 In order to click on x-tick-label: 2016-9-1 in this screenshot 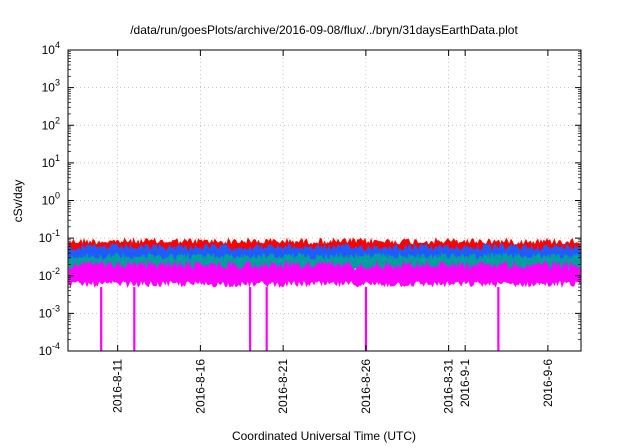, I will do `click(465, 383)`.